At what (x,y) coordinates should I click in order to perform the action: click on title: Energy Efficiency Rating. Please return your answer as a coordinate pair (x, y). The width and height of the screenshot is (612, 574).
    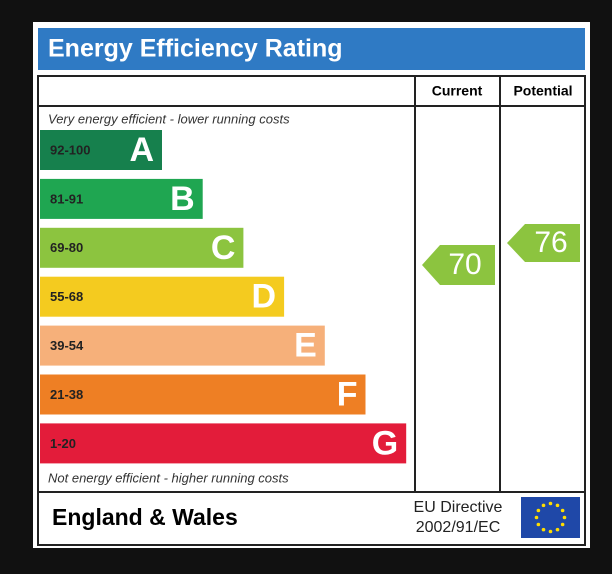
    Looking at the image, I should click on (195, 49).